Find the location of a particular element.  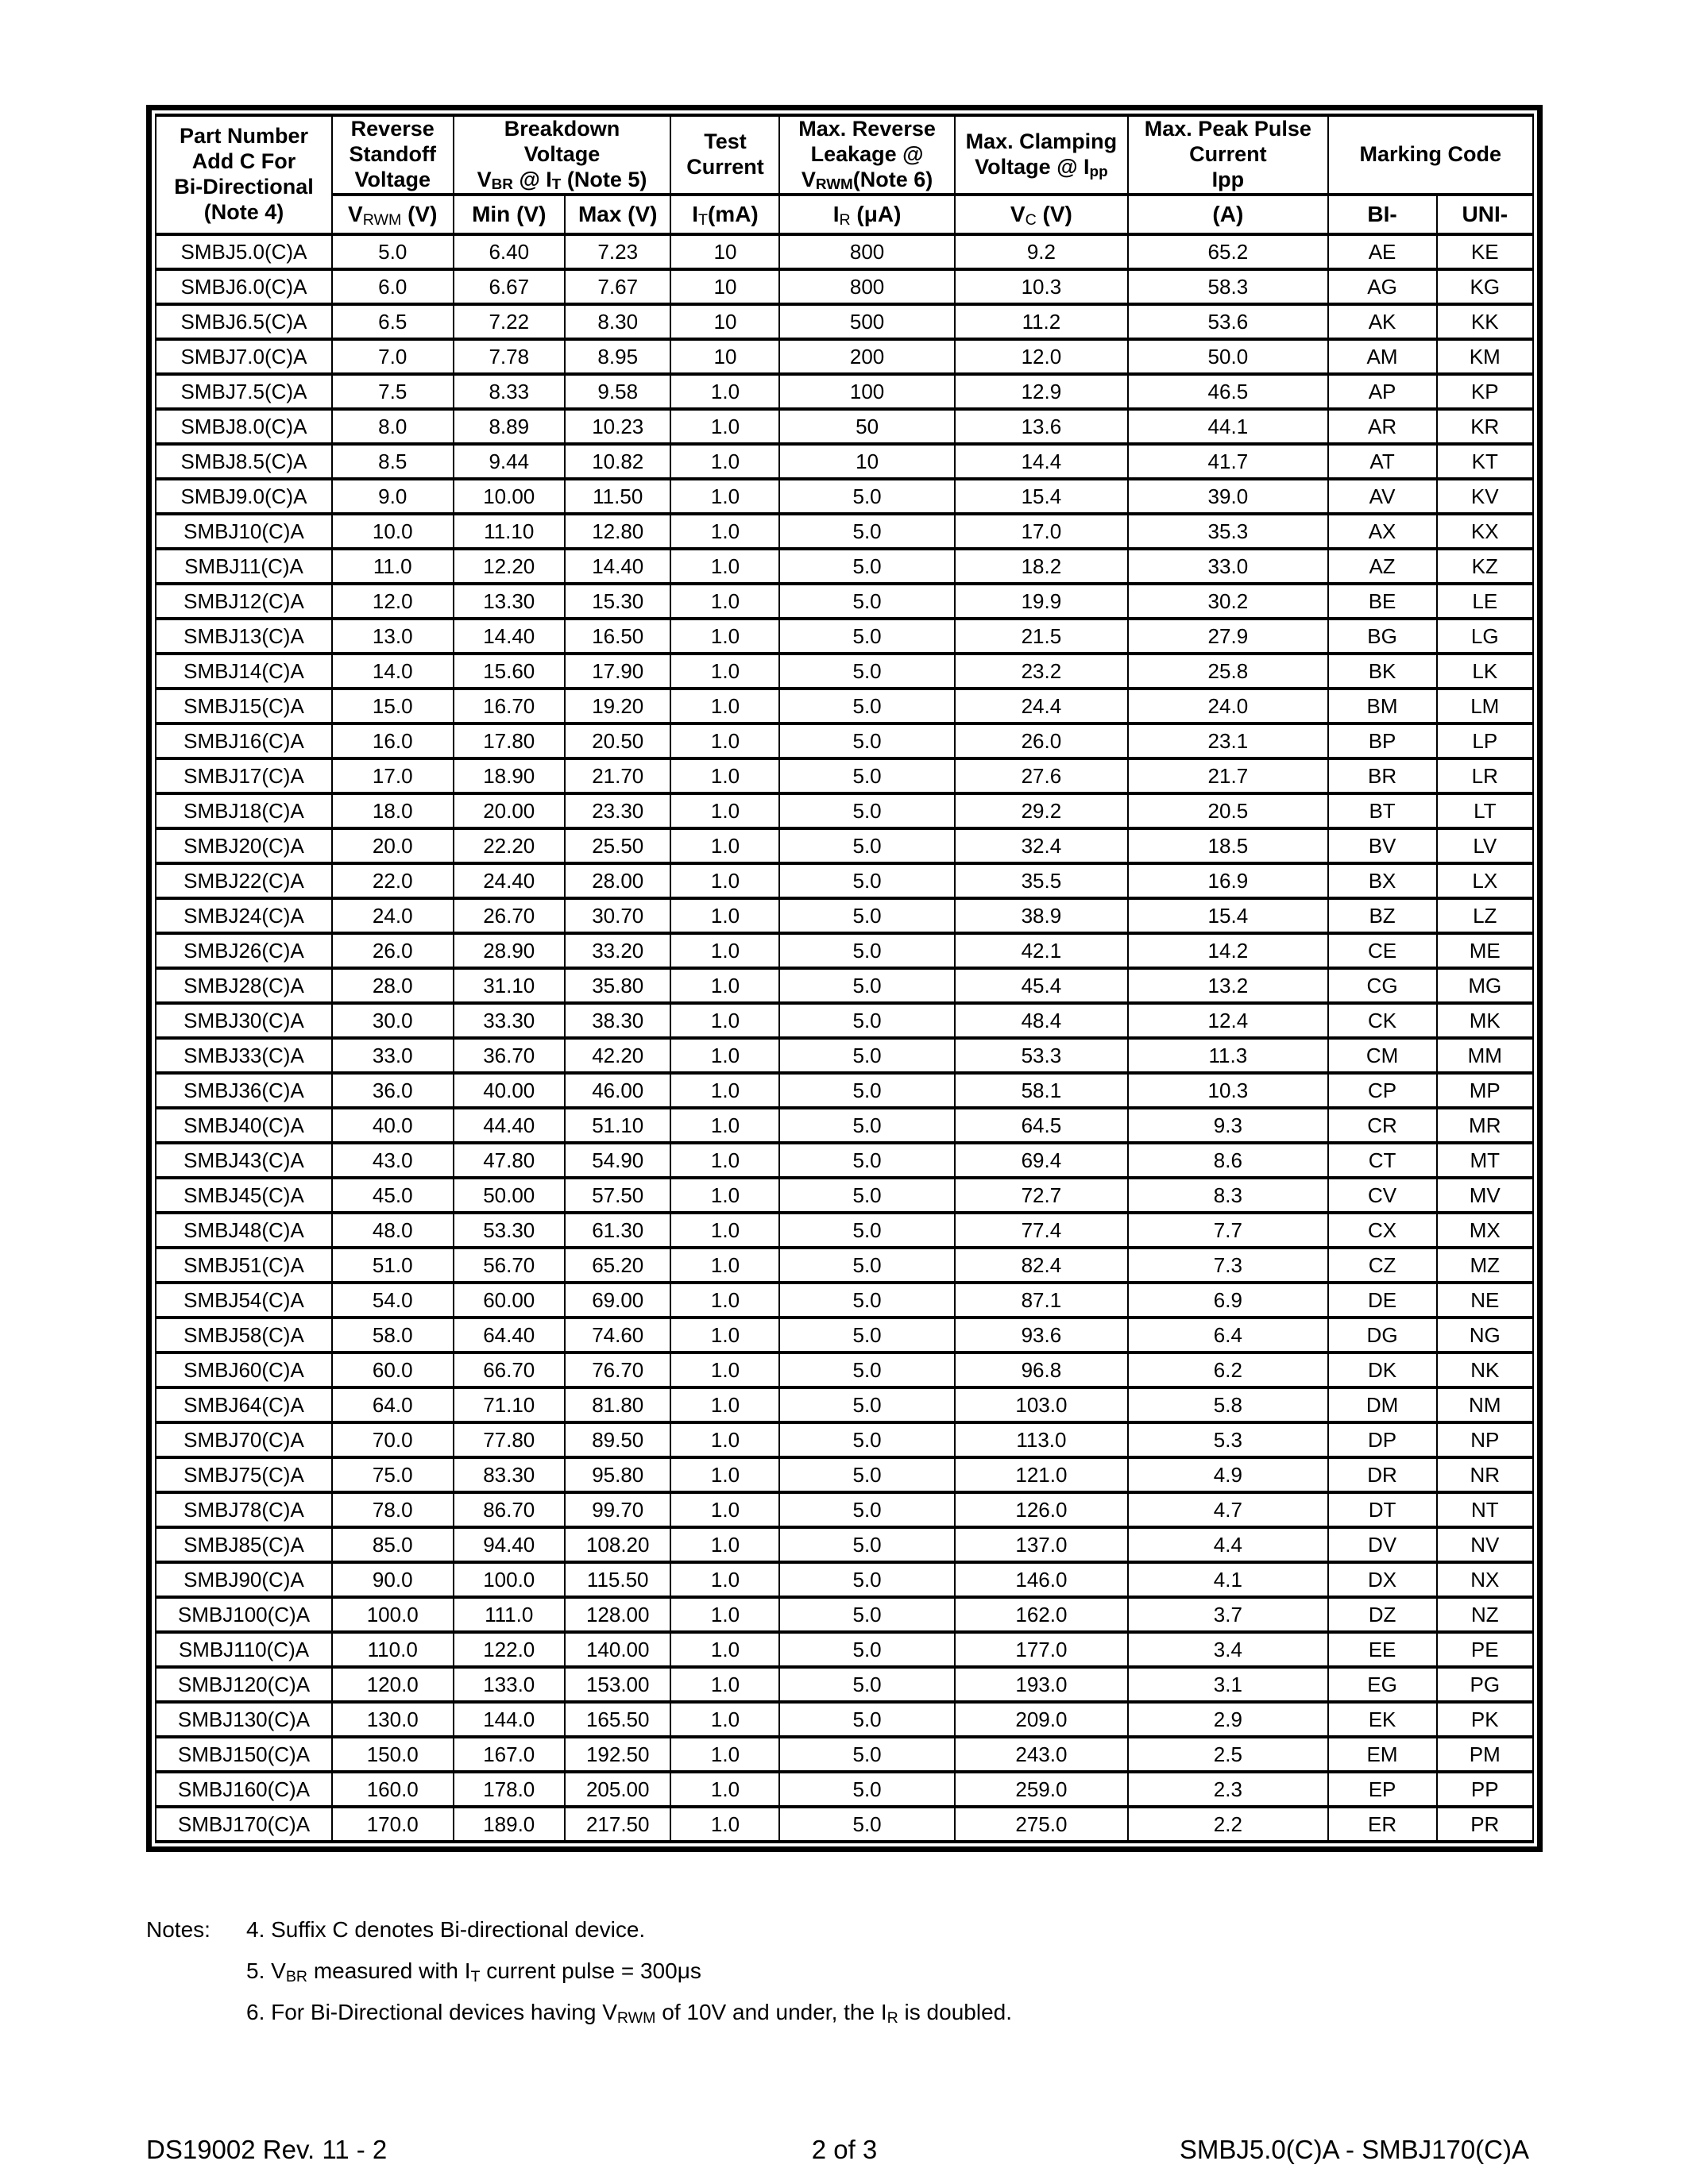

page-number: 2 of 3 is located at coordinates (844, 2149).